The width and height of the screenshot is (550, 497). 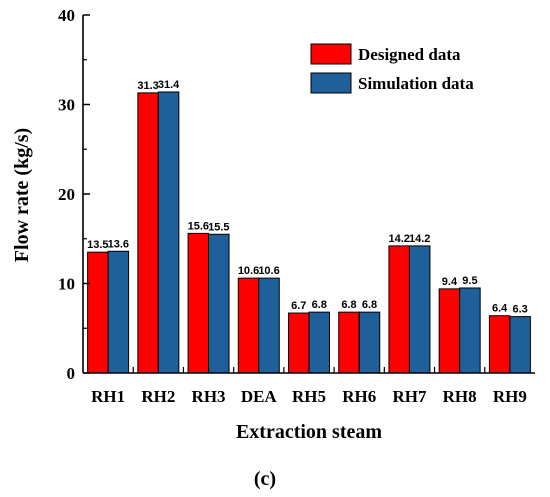 I want to click on data-label-simulation-rh5: 6.8, so click(x=319, y=305).